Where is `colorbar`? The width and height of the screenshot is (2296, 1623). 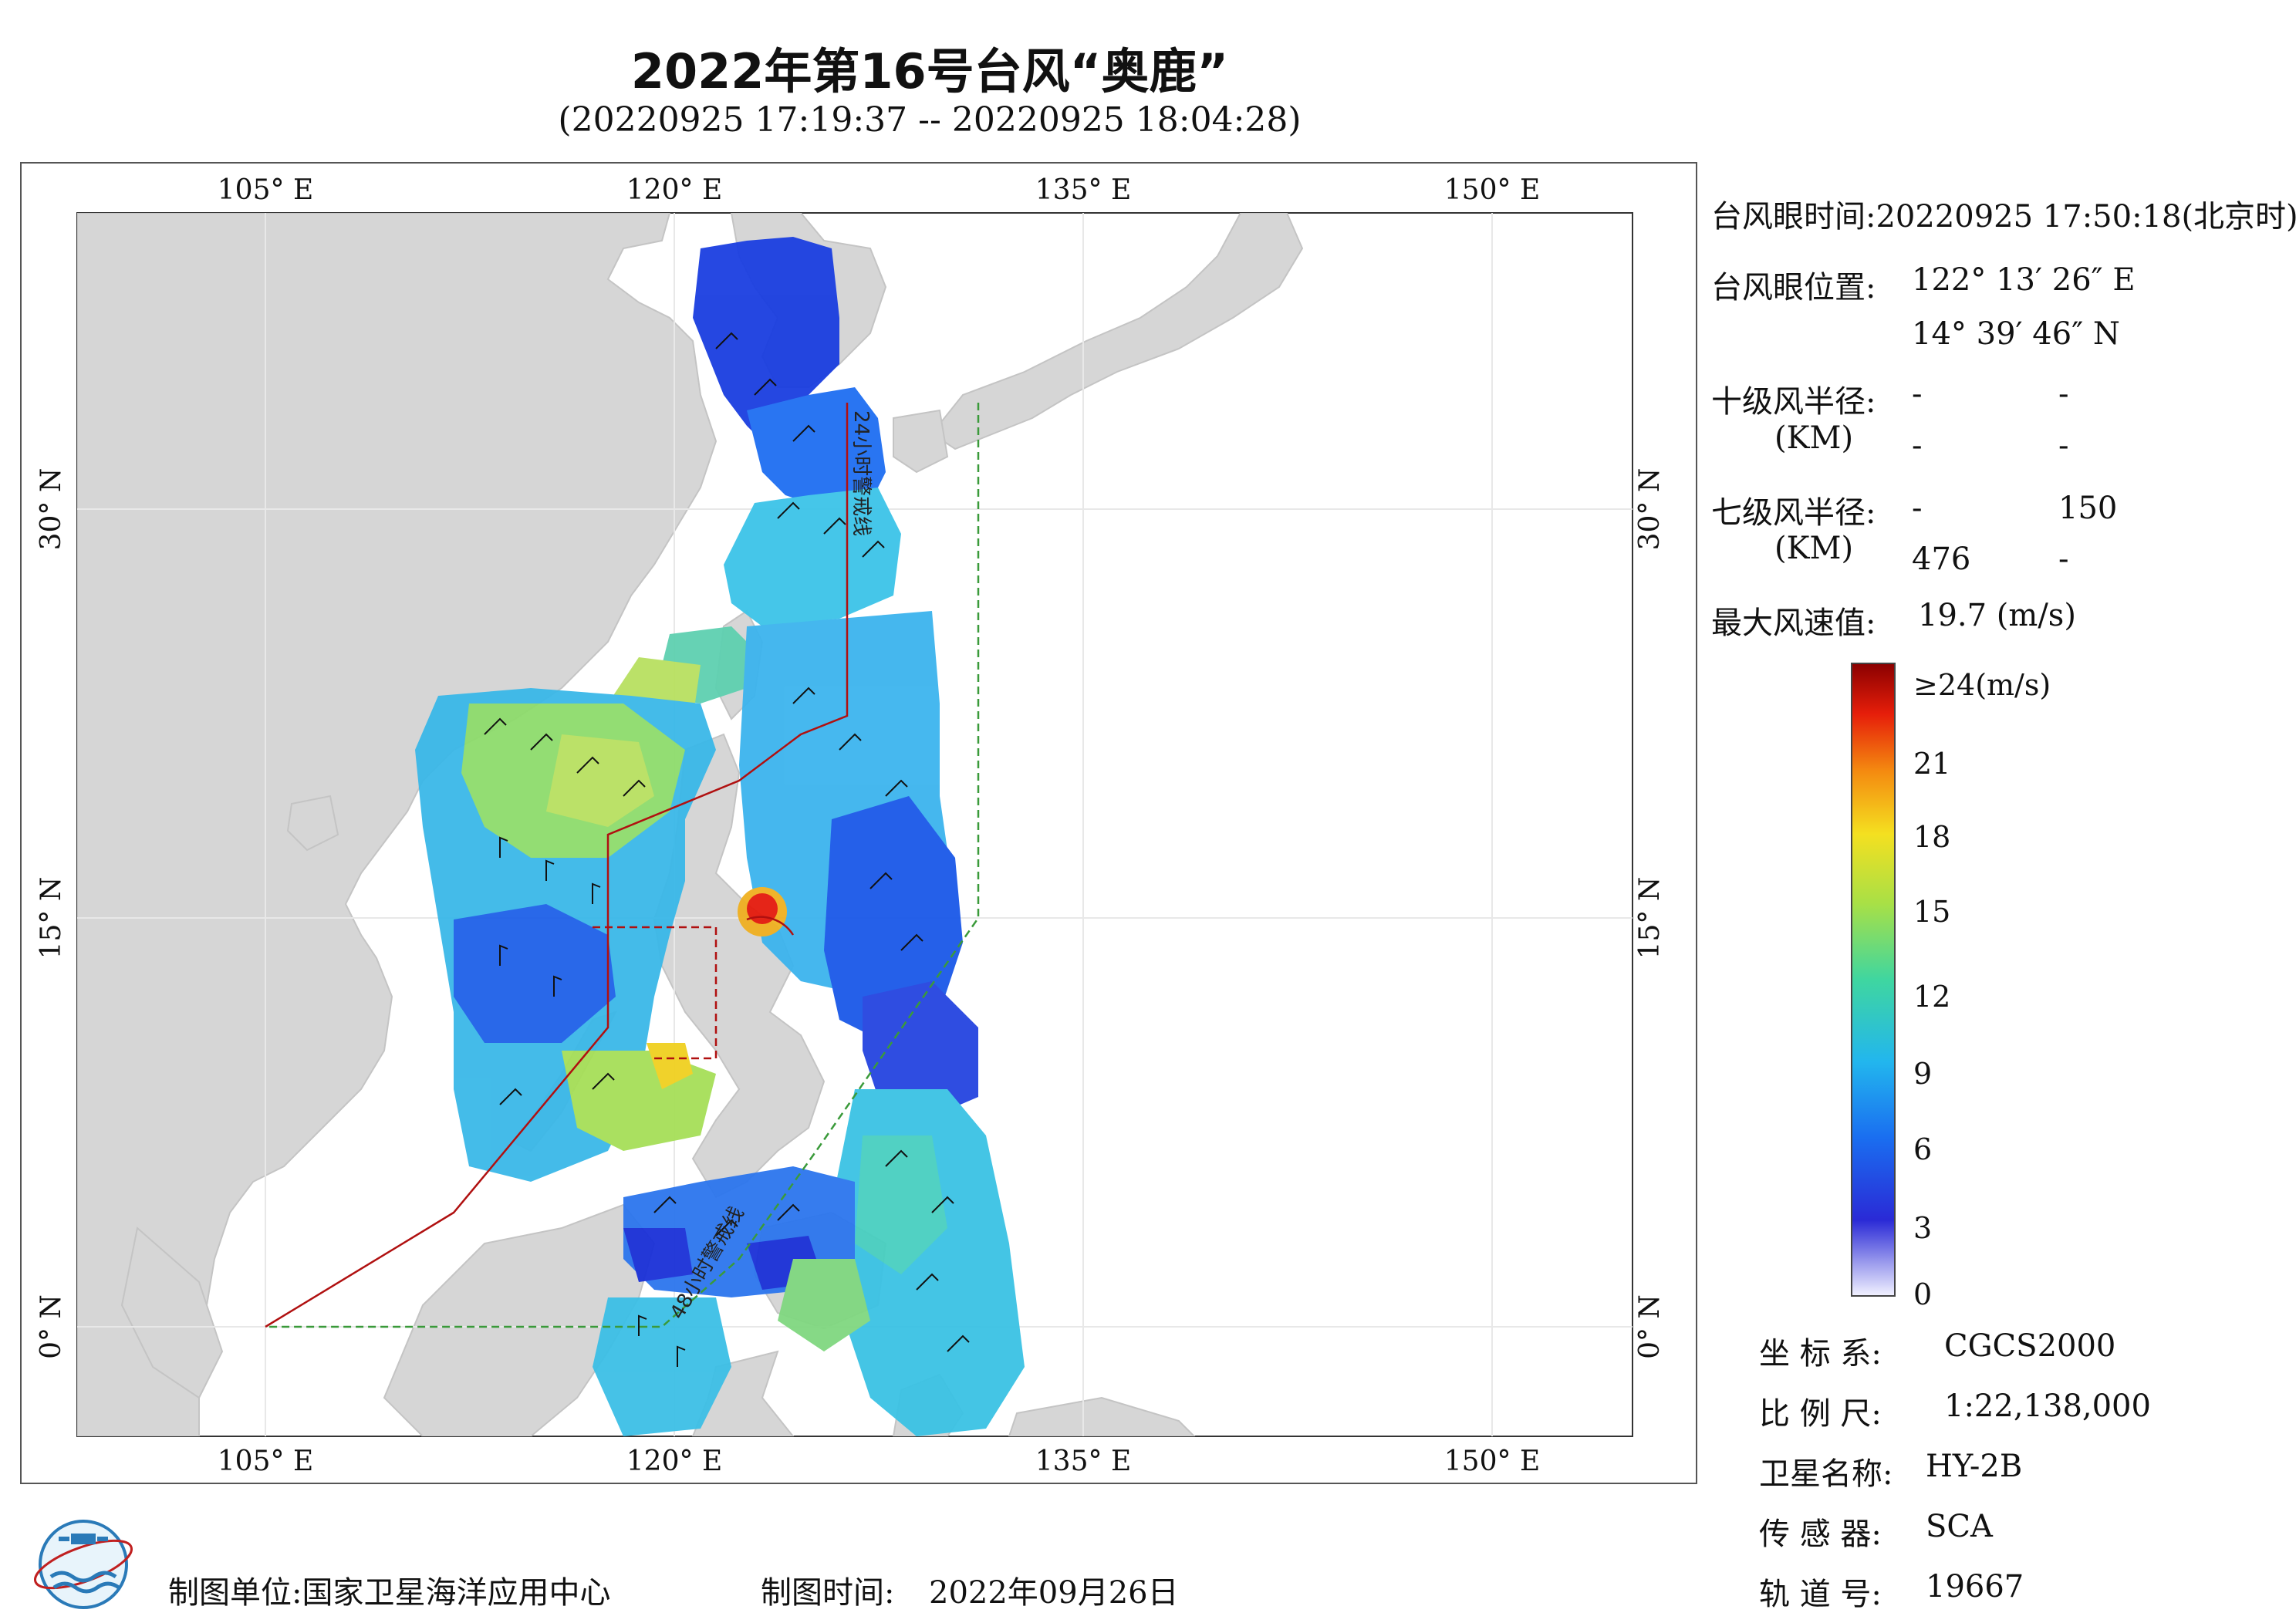 colorbar is located at coordinates (1873, 980).